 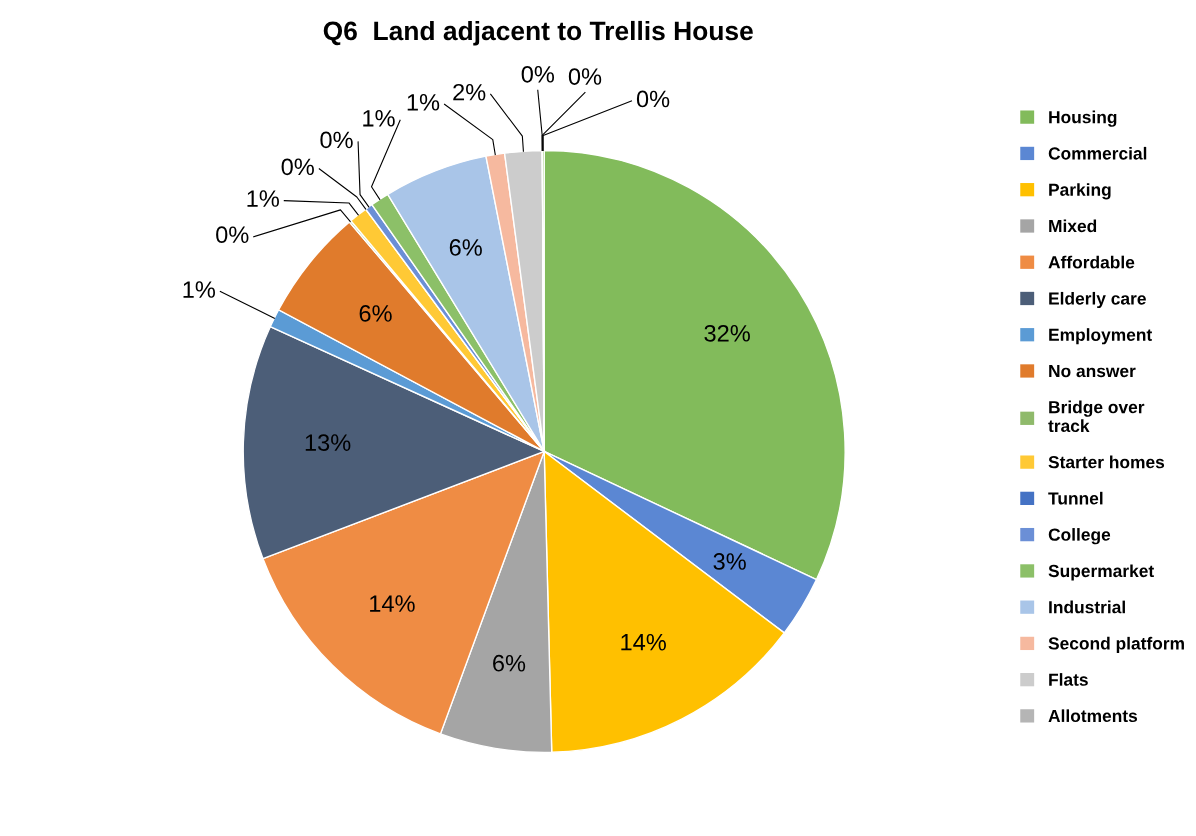 I want to click on chart-title: Q6 Land adjacent to Trellis House, so click(x=538, y=33).